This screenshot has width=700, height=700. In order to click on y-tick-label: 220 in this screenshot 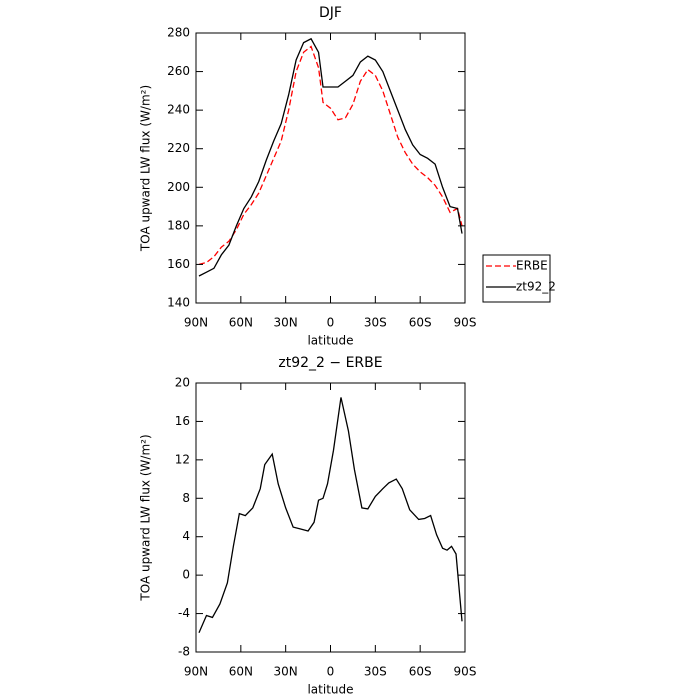, I will do `click(178, 148)`.